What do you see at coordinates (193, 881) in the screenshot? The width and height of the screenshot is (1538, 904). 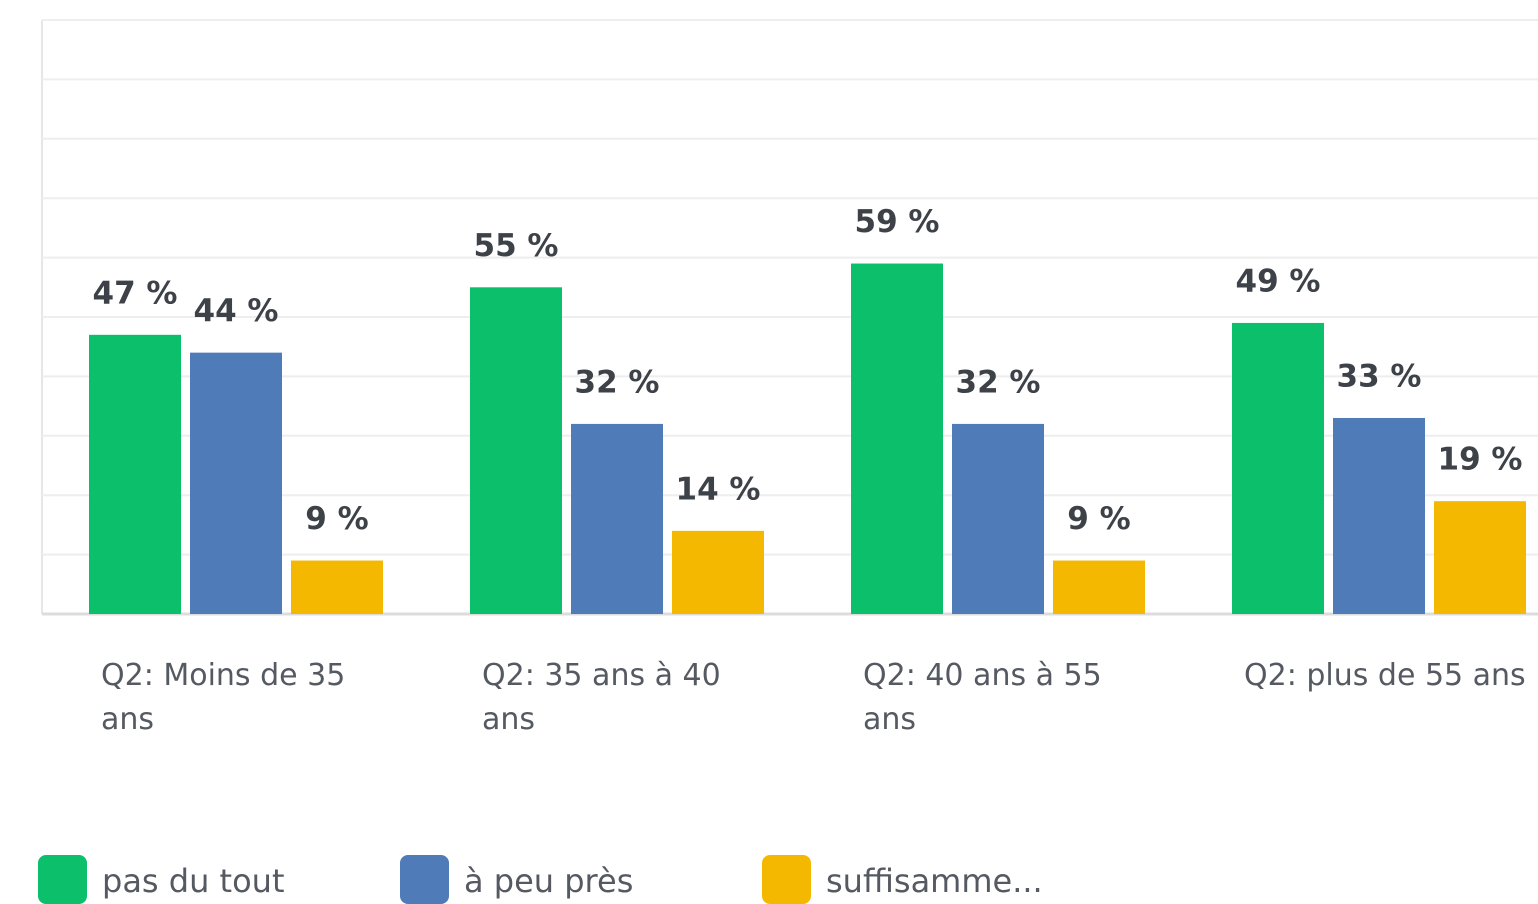 I see `legend-label: pas du tout` at bounding box center [193, 881].